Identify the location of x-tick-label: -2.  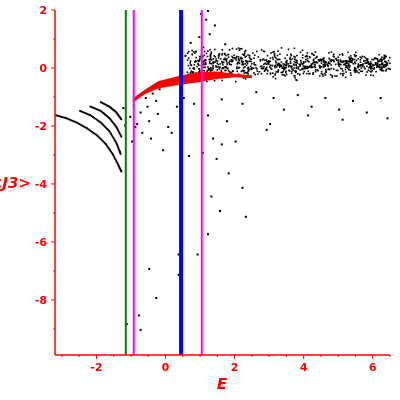
(96, 367).